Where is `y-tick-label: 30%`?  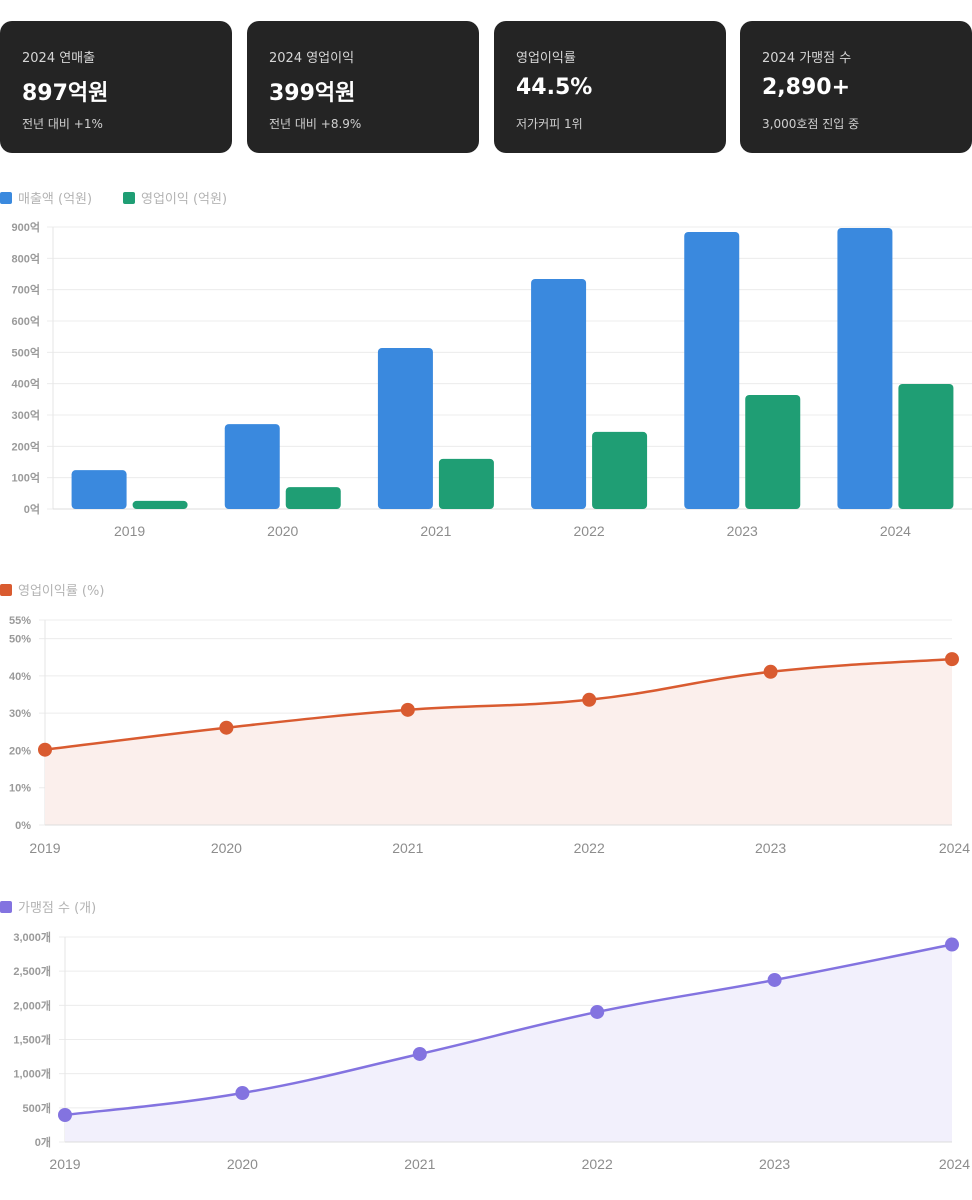
y-tick-label: 30% is located at coordinates (20, 714).